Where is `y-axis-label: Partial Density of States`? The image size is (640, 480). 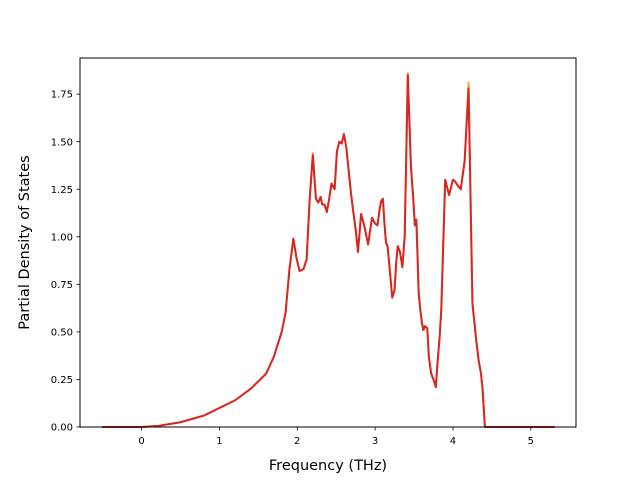
y-axis-label: Partial Density of States is located at coordinates (25, 242).